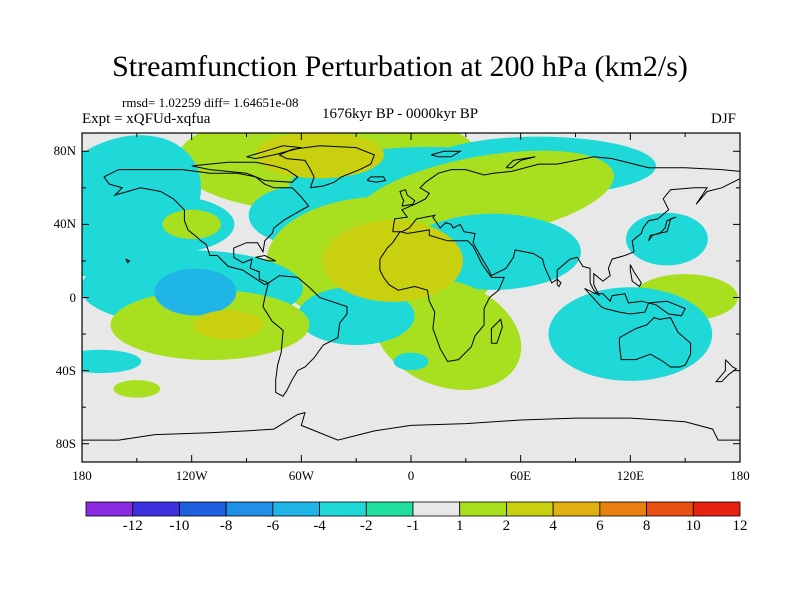 Image resolution: width=800 pixels, height=600 pixels. I want to click on colorbar-label: -8, so click(226, 526).